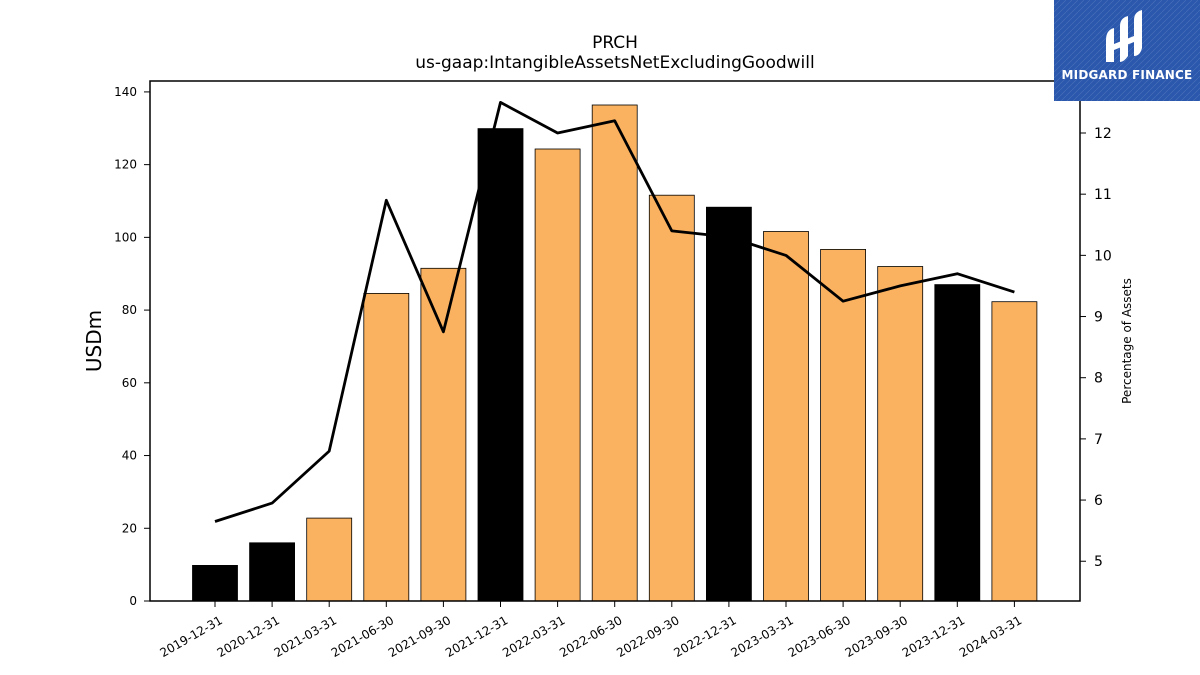 This screenshot has height=675, width=1200. I want to click on y-tick-label: 20, so click(129, 528).